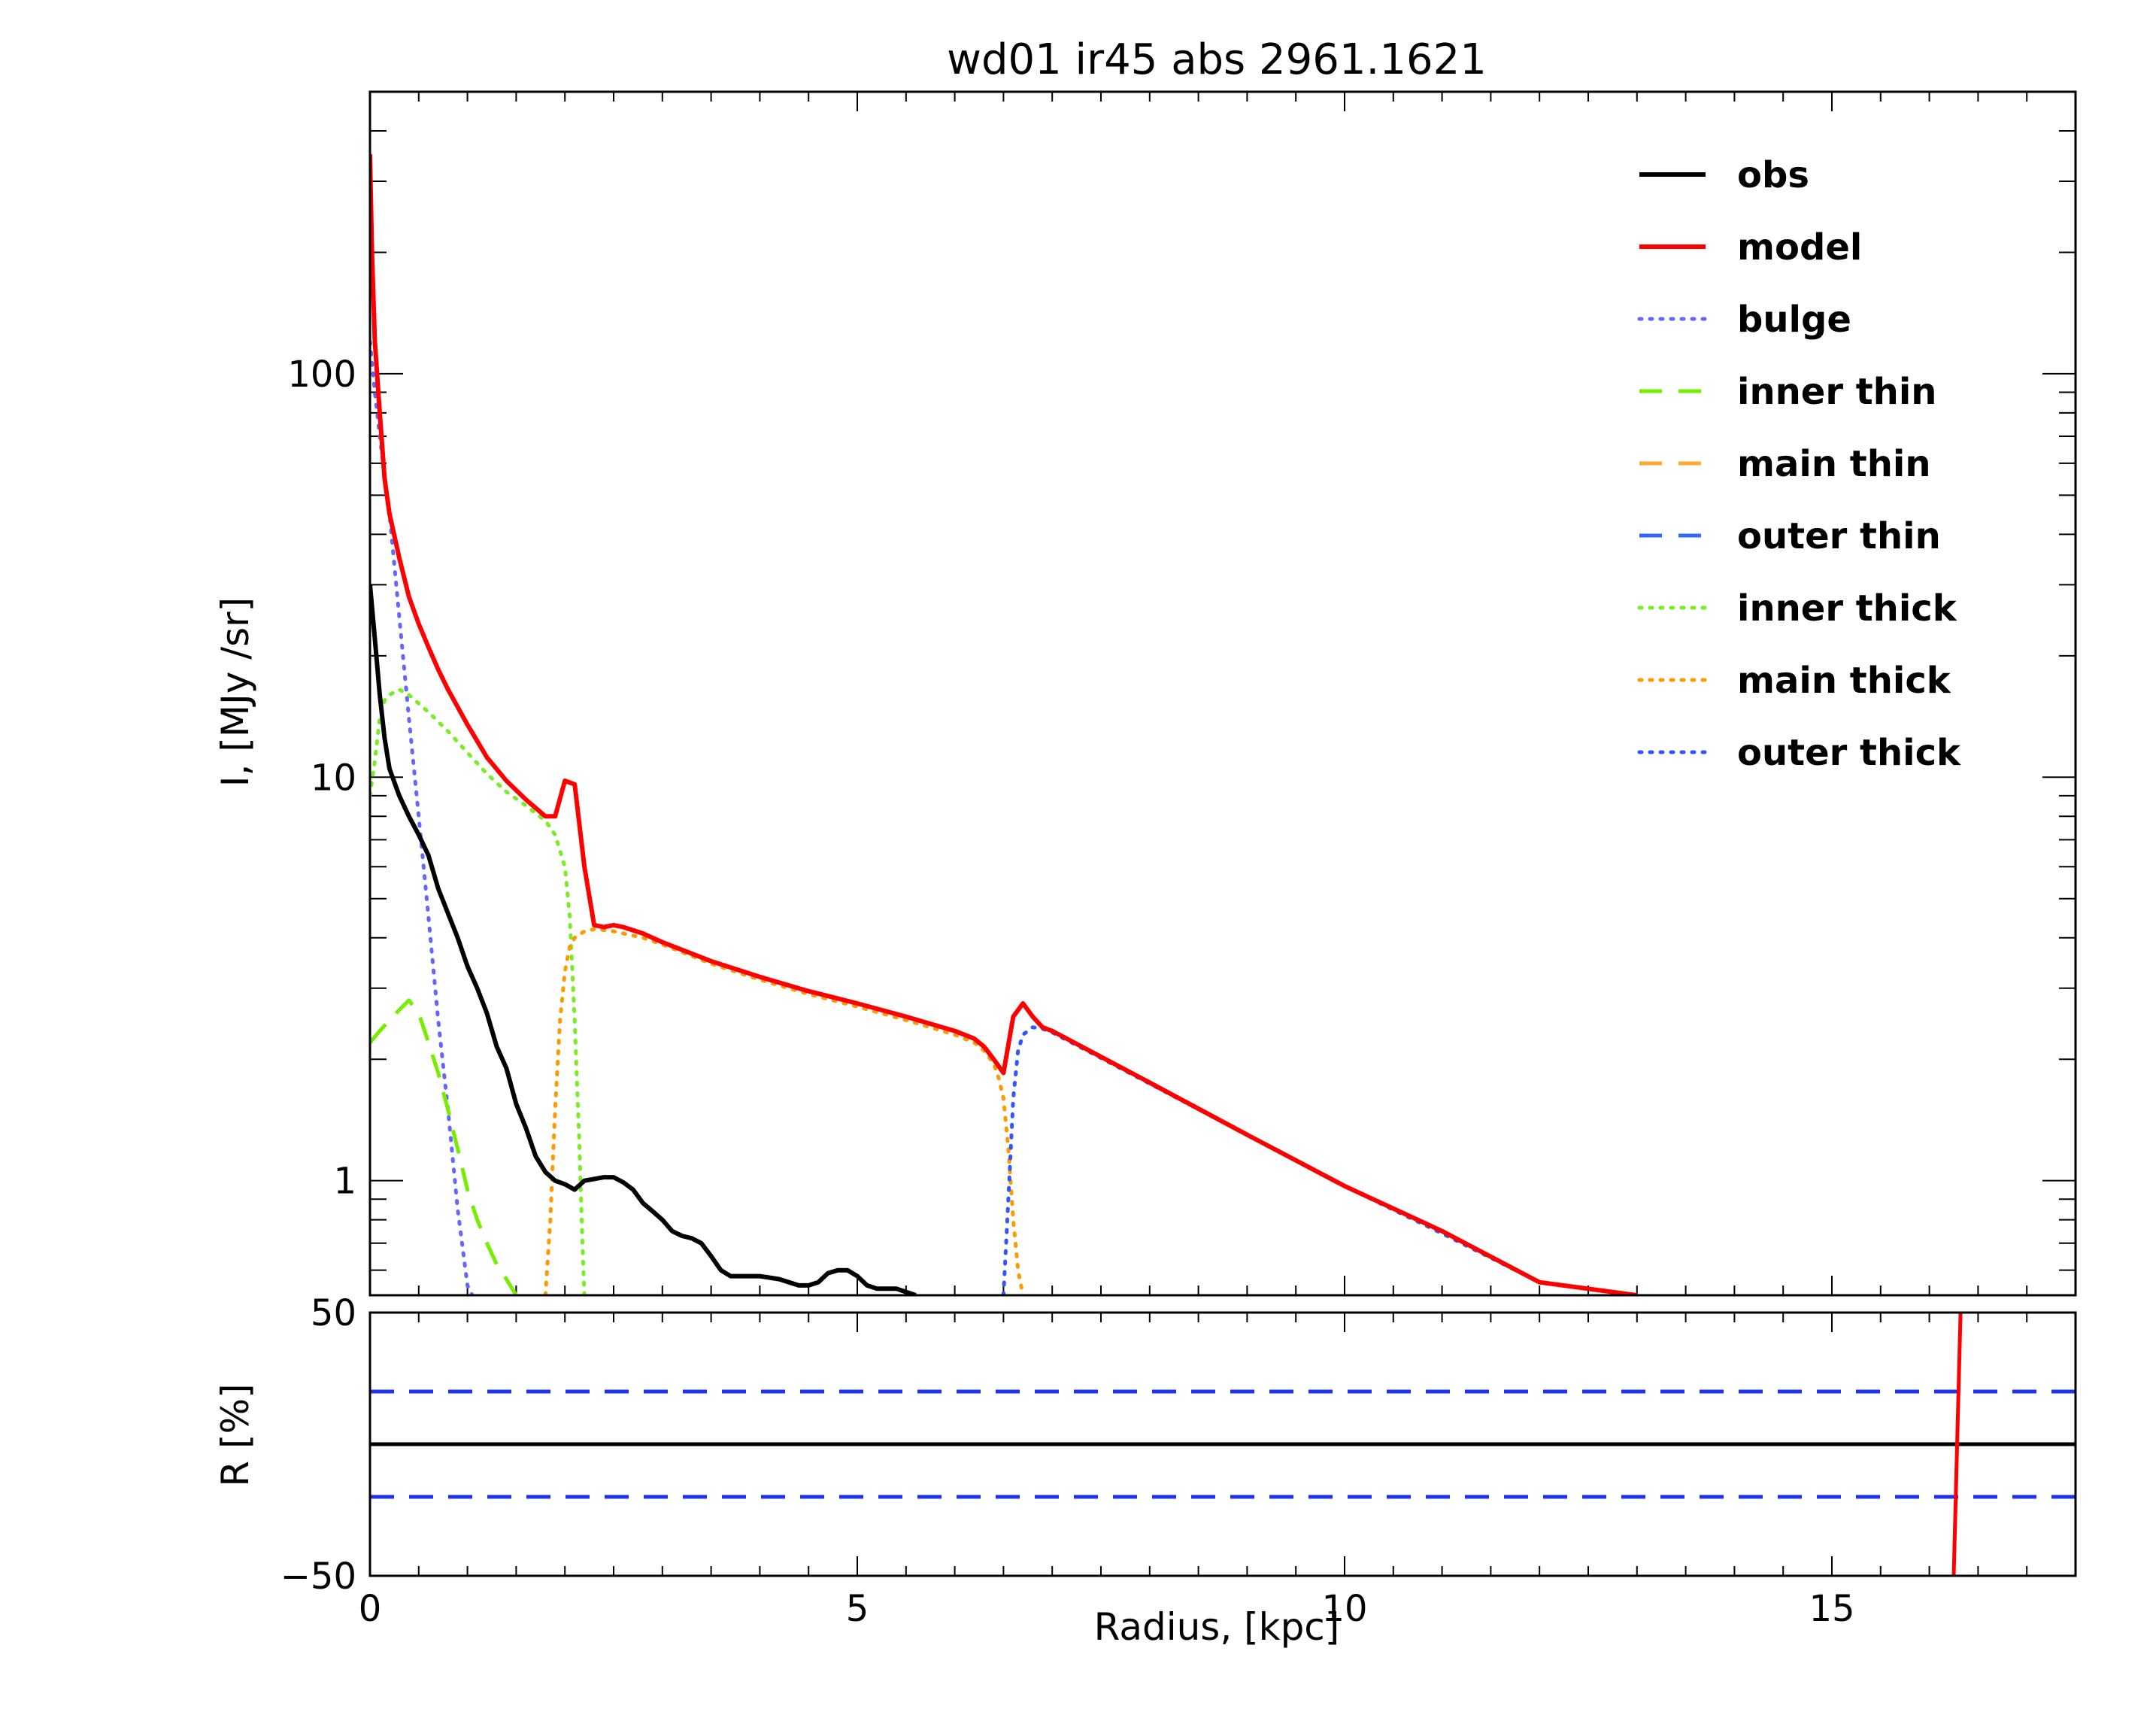 Image resolution: width=2156 pixels, height=1724 pixels. I want to click on series-line-obs, so click(643, 940).